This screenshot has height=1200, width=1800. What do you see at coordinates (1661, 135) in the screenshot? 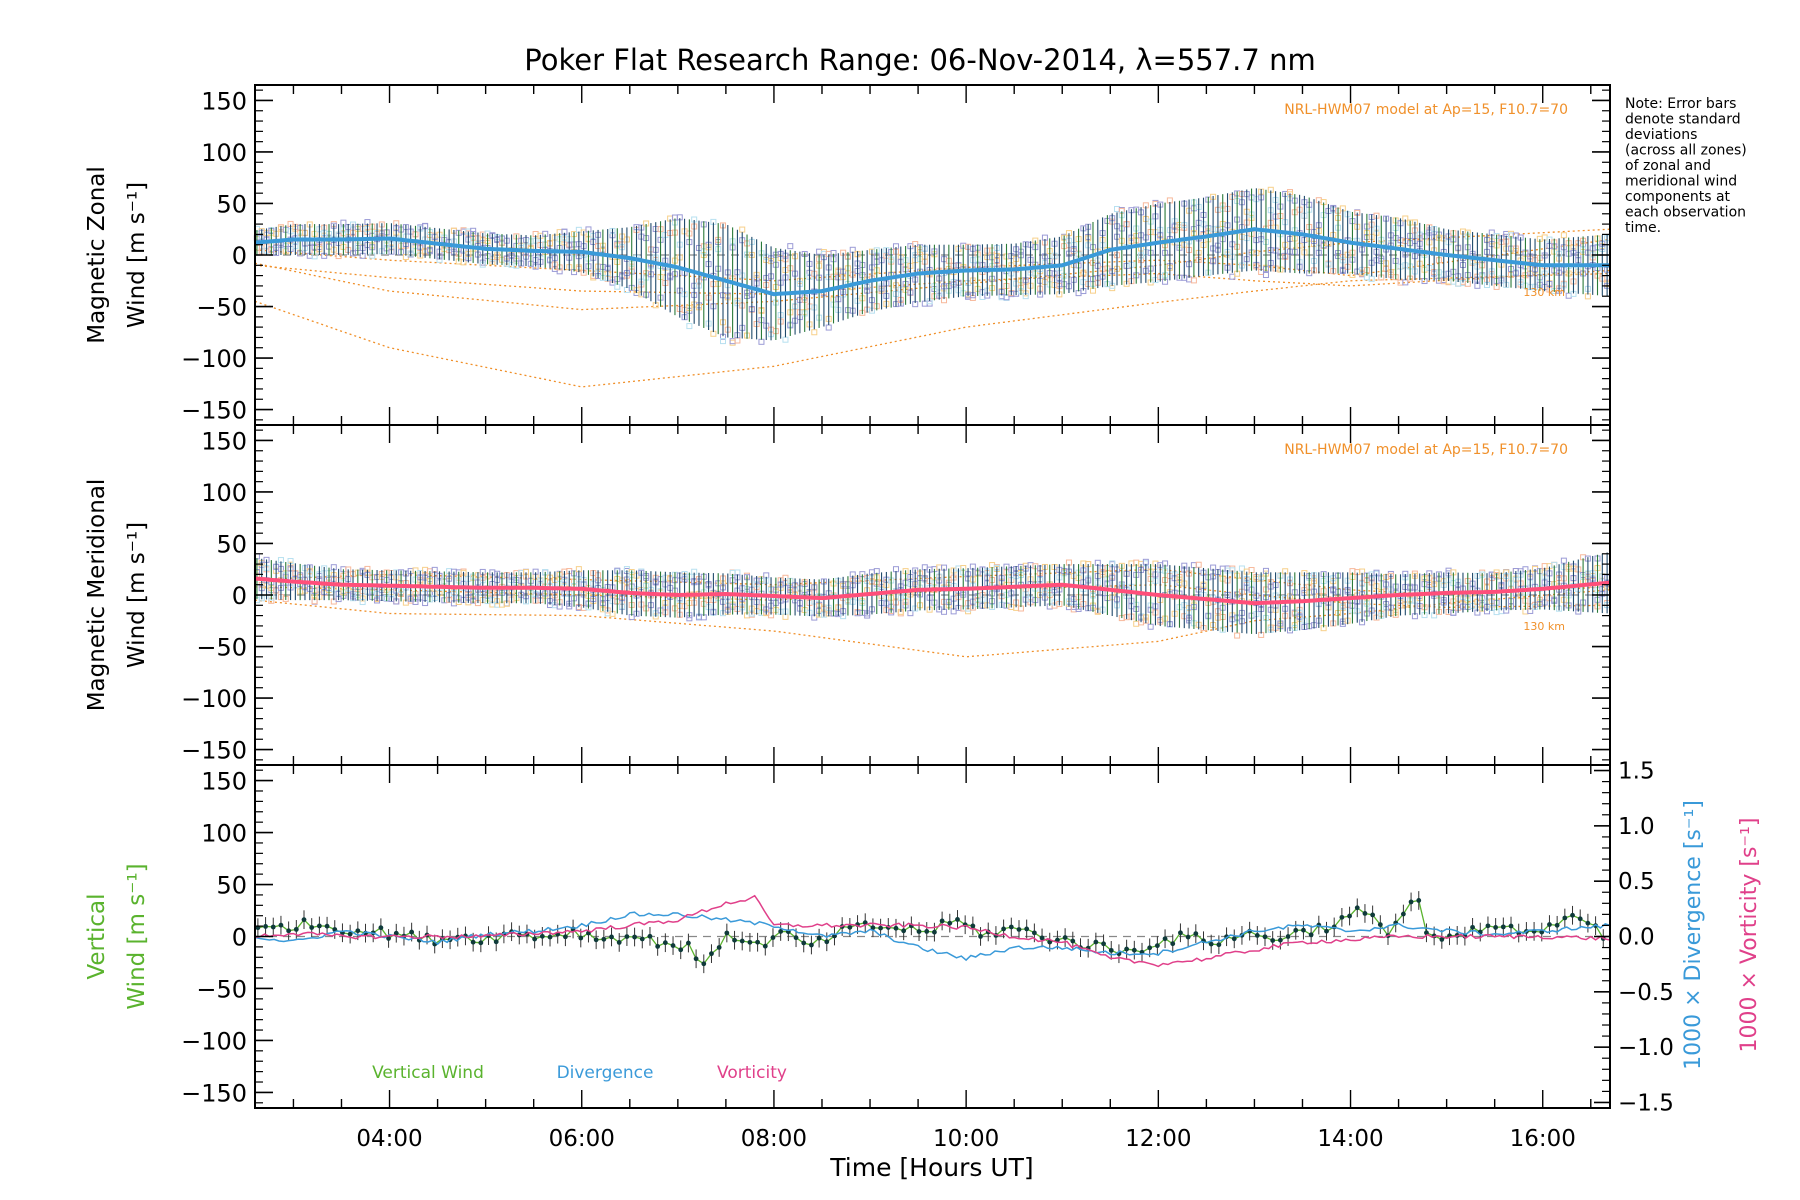
I see `note-line: deviations` at bounding box center [1661, 135].